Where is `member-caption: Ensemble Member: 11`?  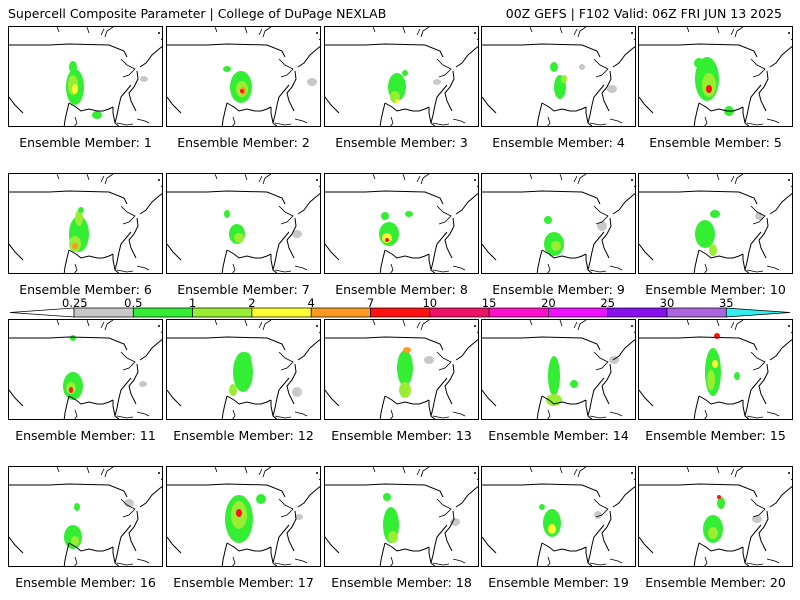
member-caption: Ensemble Member: 11 is located at coordinates (85, 435).